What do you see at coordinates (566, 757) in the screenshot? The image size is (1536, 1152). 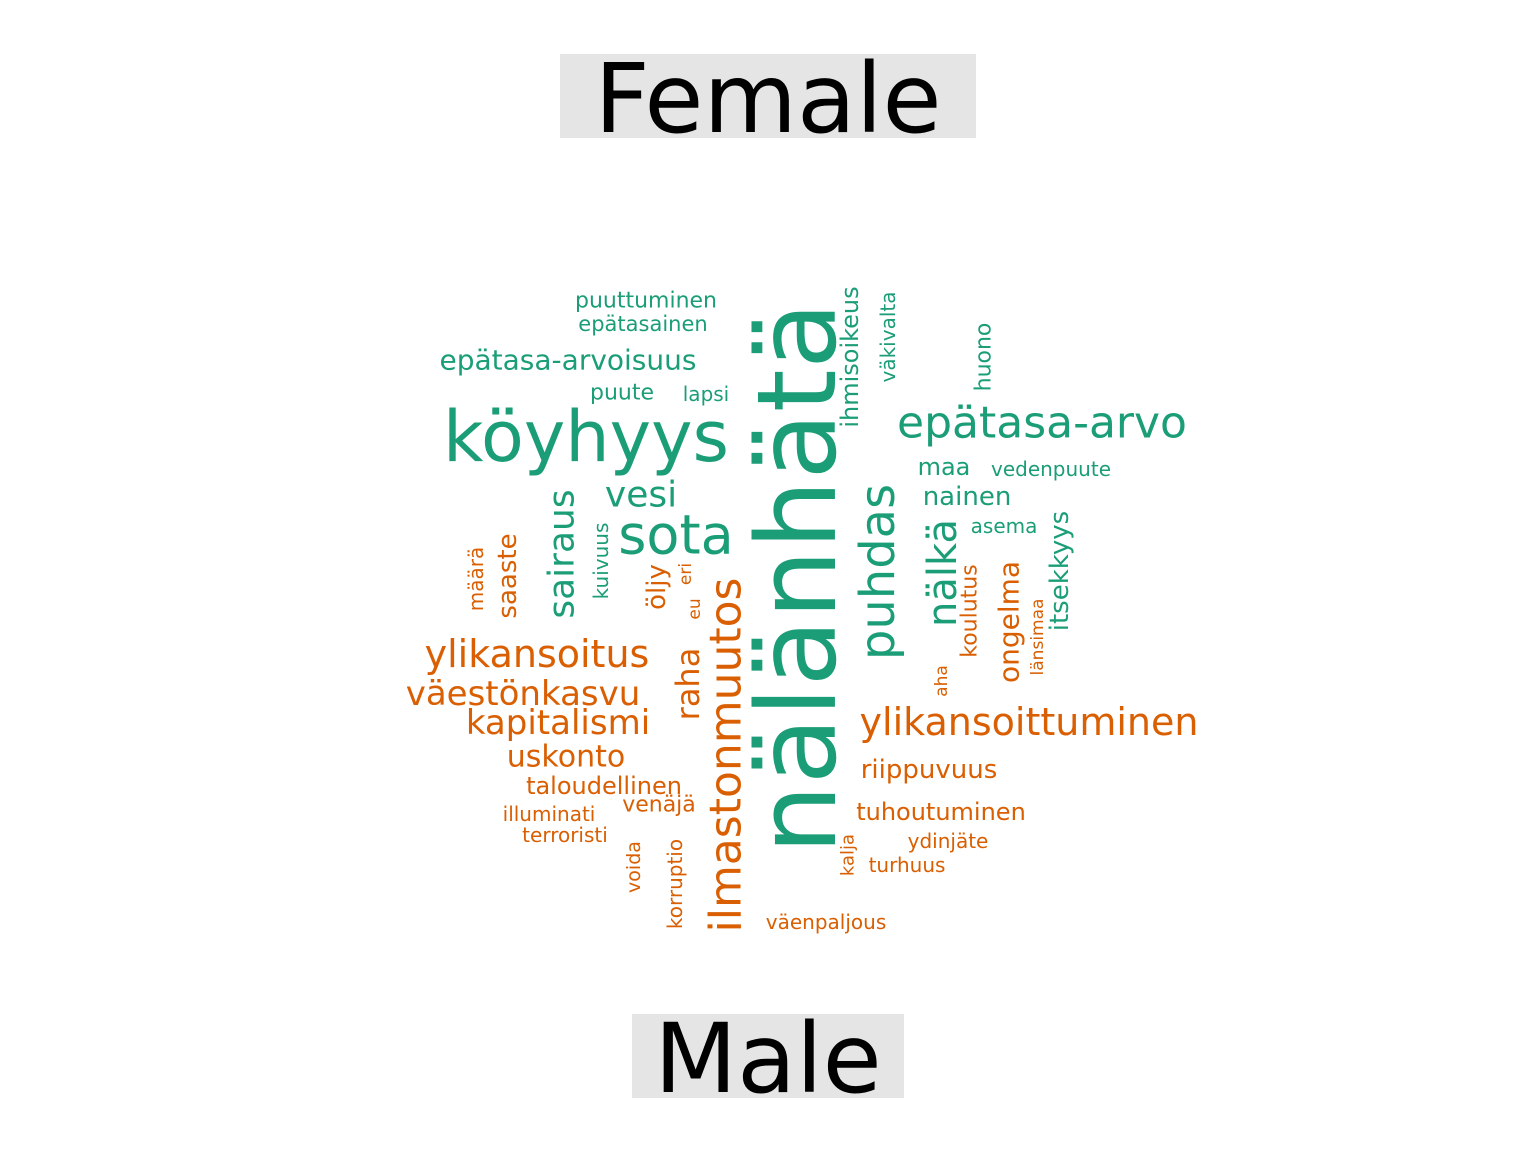 I see `word-male: uskonto` at bounding box center [566, 757].